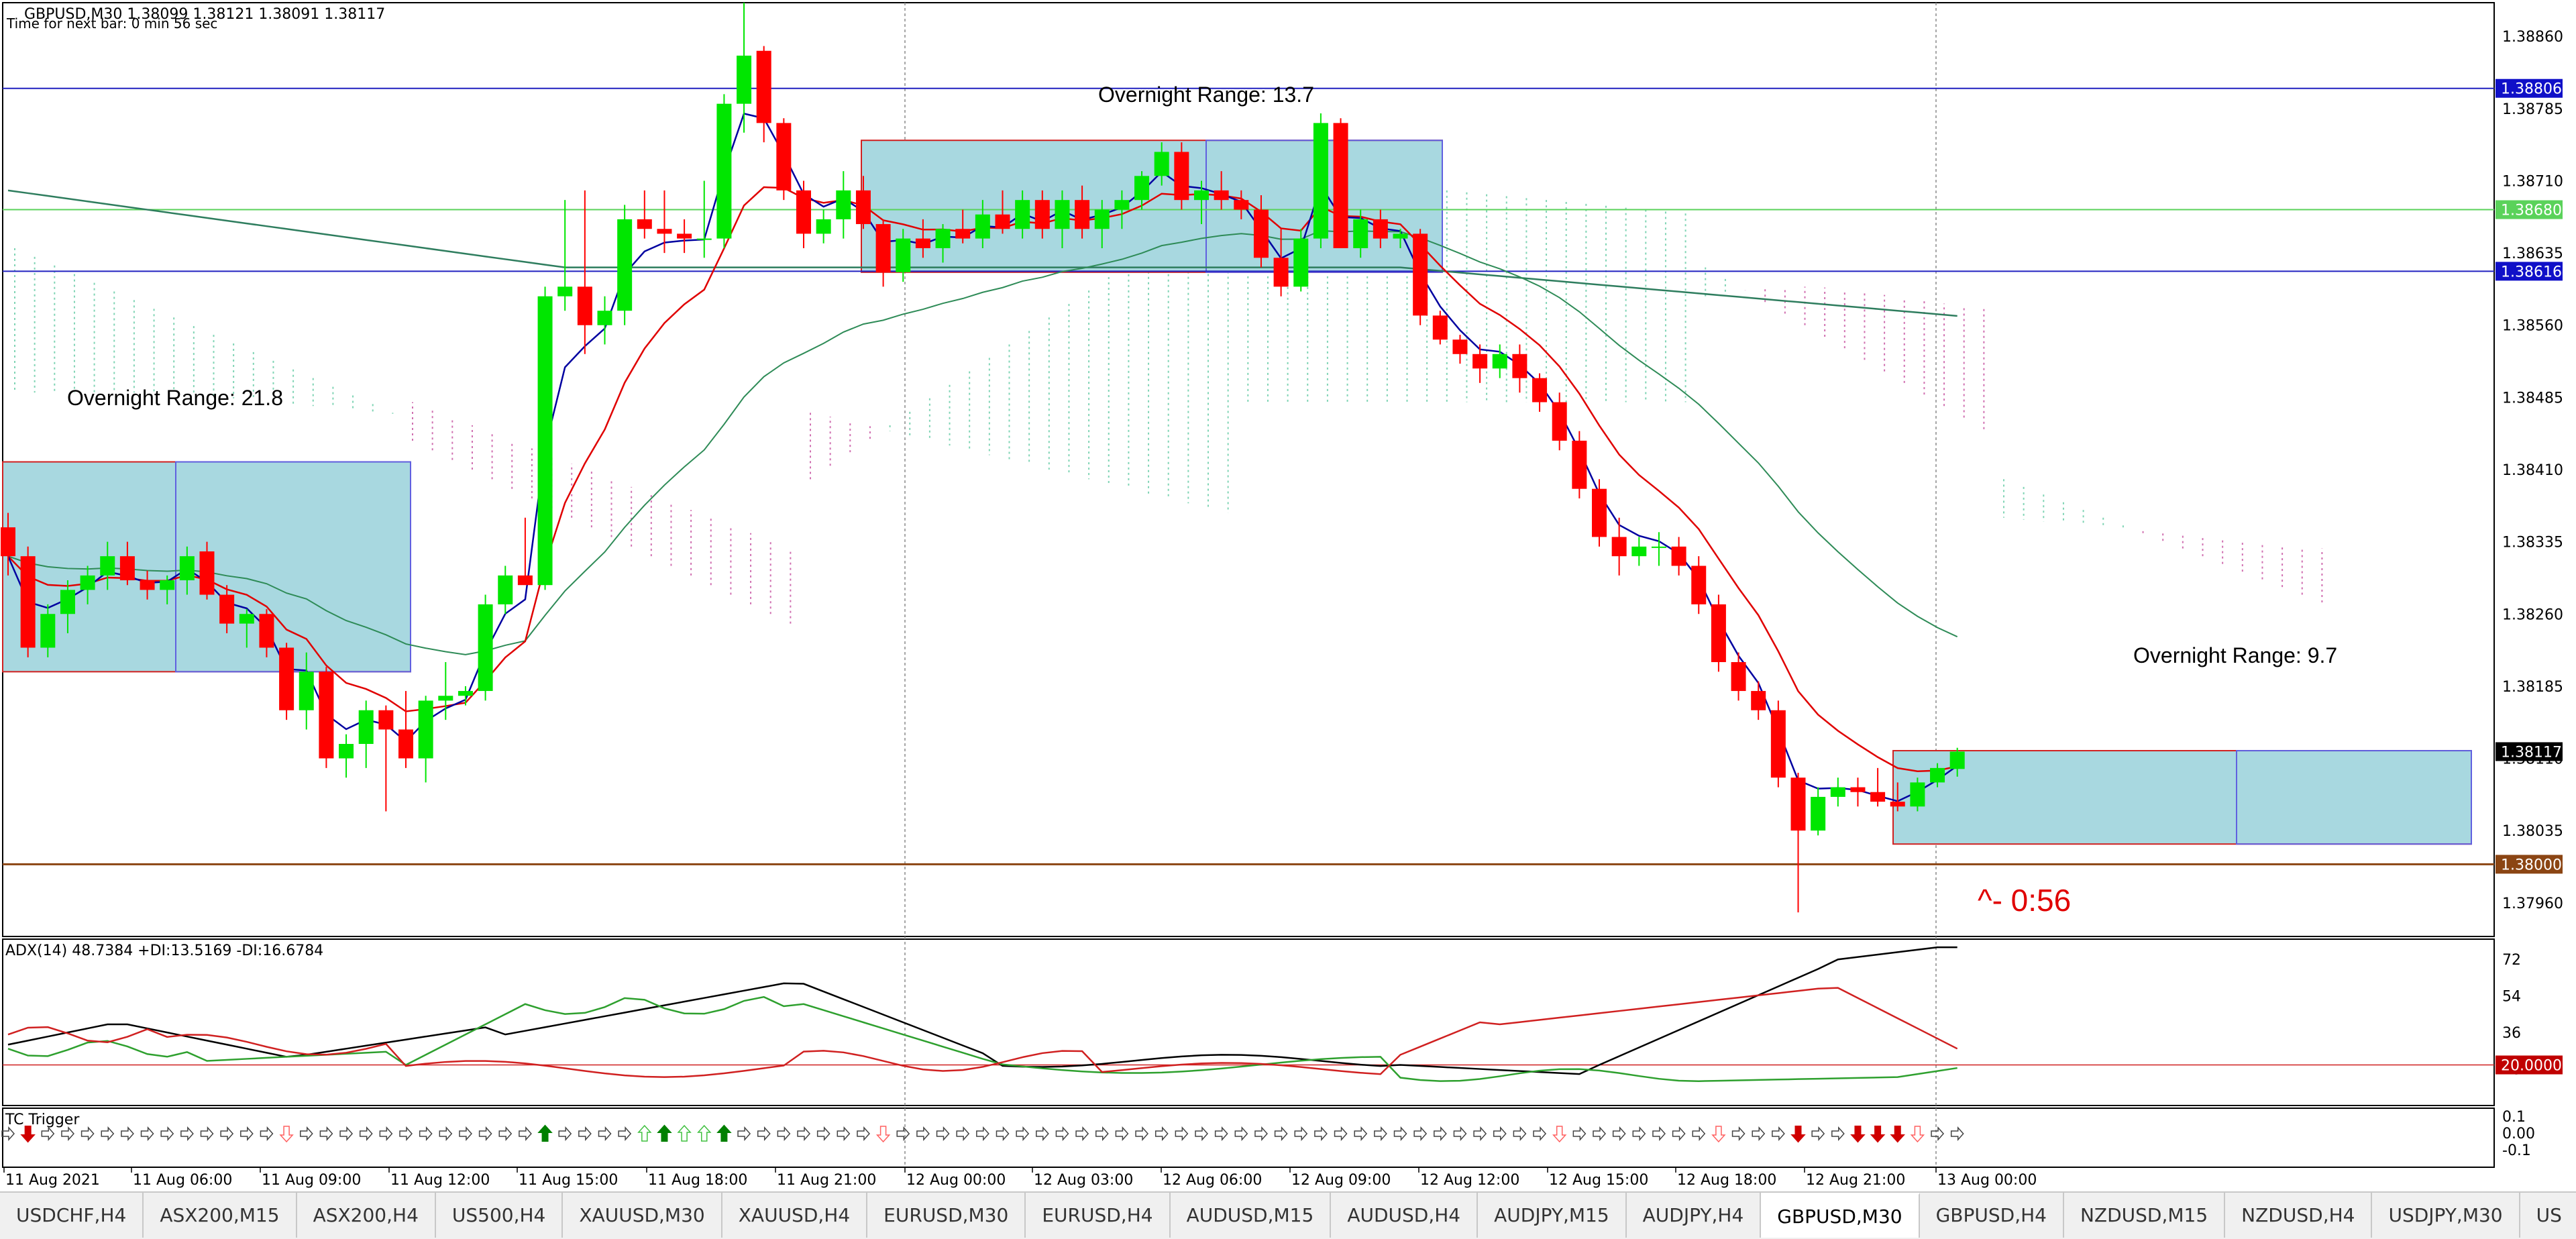 Image resolution: width=2576 pixels, height=1239 pixels. Describe the element at coordinates (1469, 1180) in the screenshot. I see `time-axis-label: 12 Aug 12:00` at that location.